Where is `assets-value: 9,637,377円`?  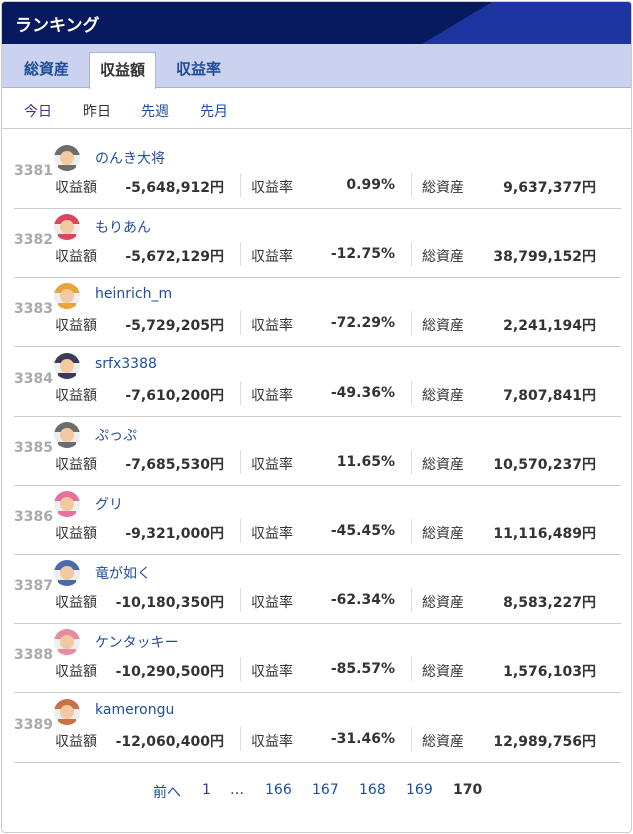 assets-value: 9,637,377円 is located at coordinates (549, 188).